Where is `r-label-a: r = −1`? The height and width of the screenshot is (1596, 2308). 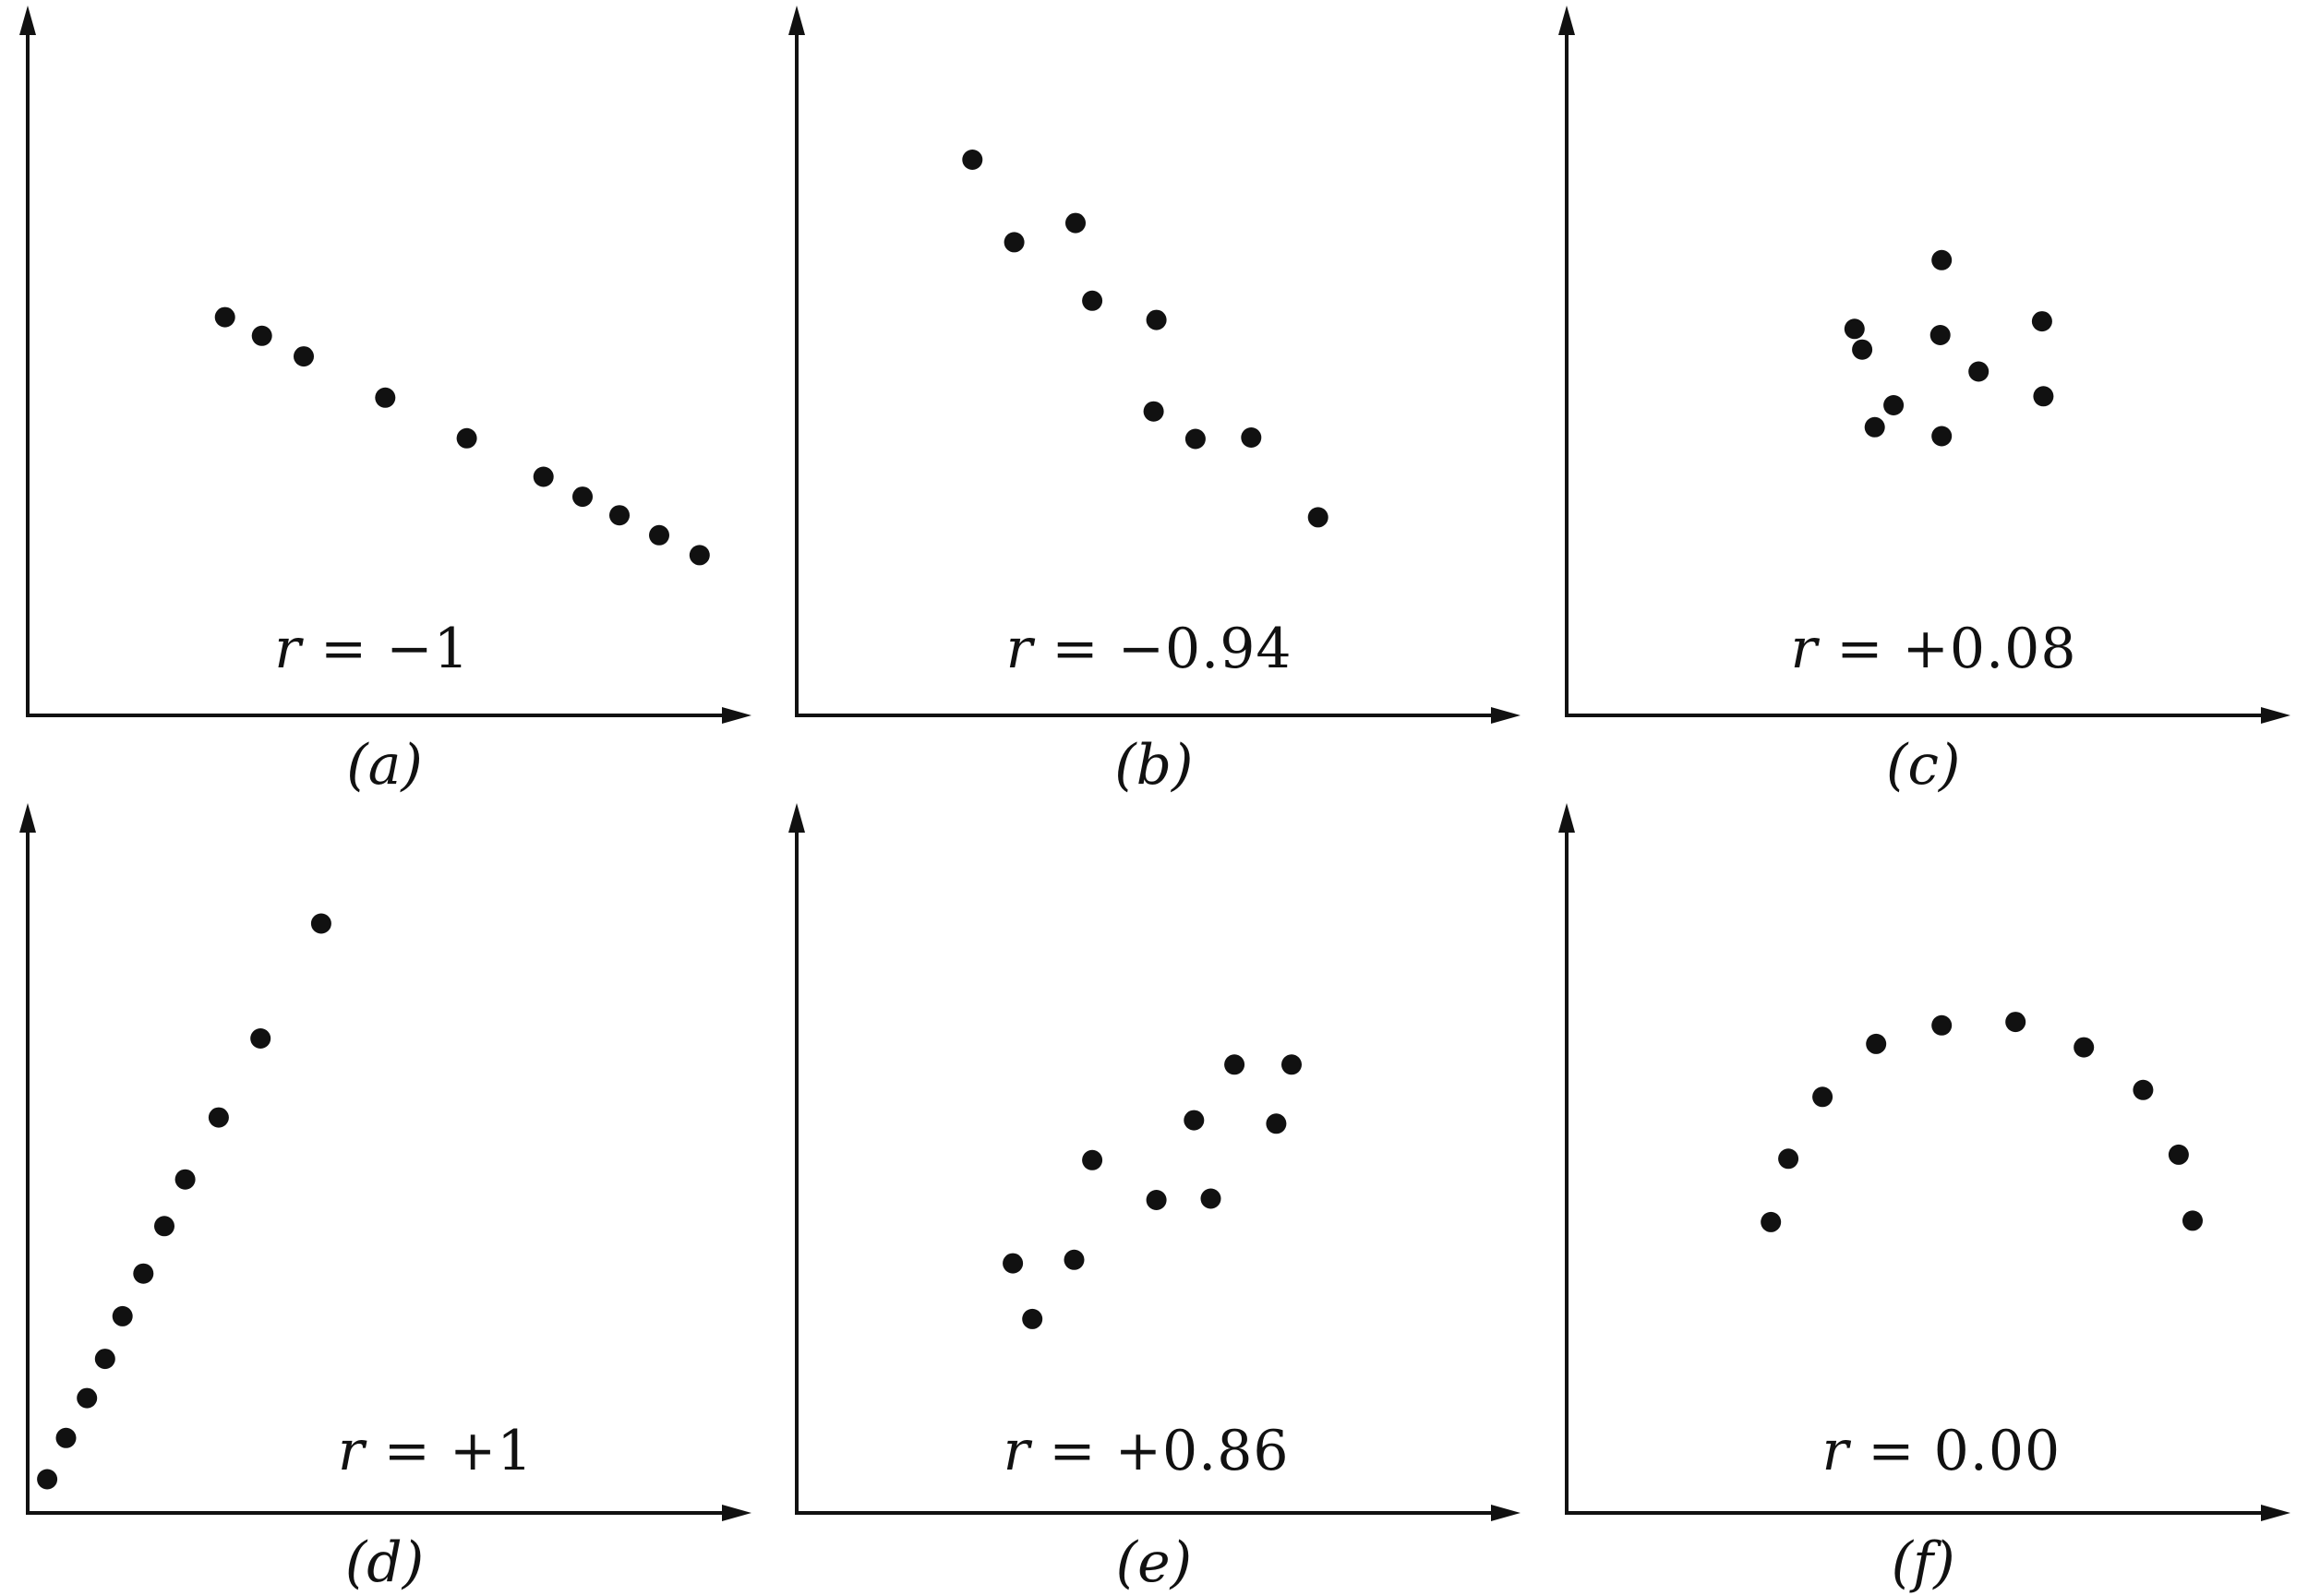 r-label-a: r = −1 is located at coordinates (372, 649).